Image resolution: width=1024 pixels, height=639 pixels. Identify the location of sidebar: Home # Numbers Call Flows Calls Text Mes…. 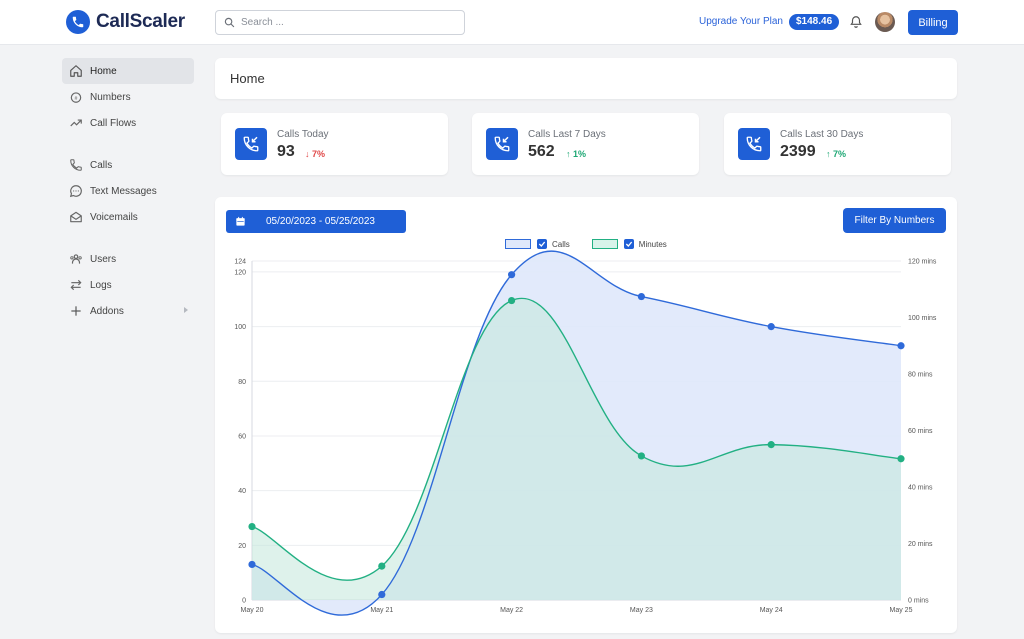
(128, 191).